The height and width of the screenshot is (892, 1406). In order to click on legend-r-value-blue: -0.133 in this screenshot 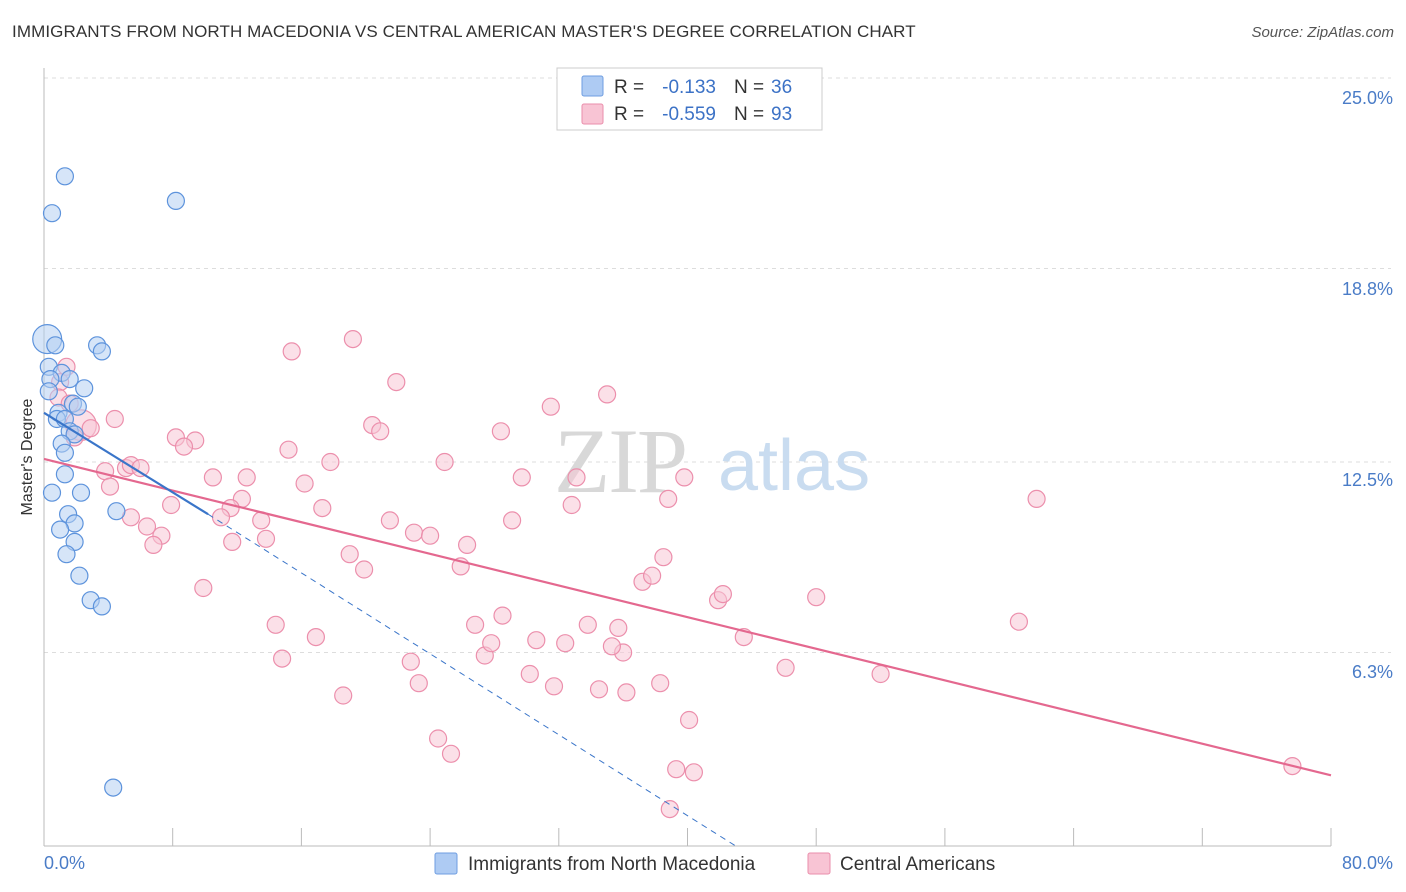, I will do `click(689, 87)`.